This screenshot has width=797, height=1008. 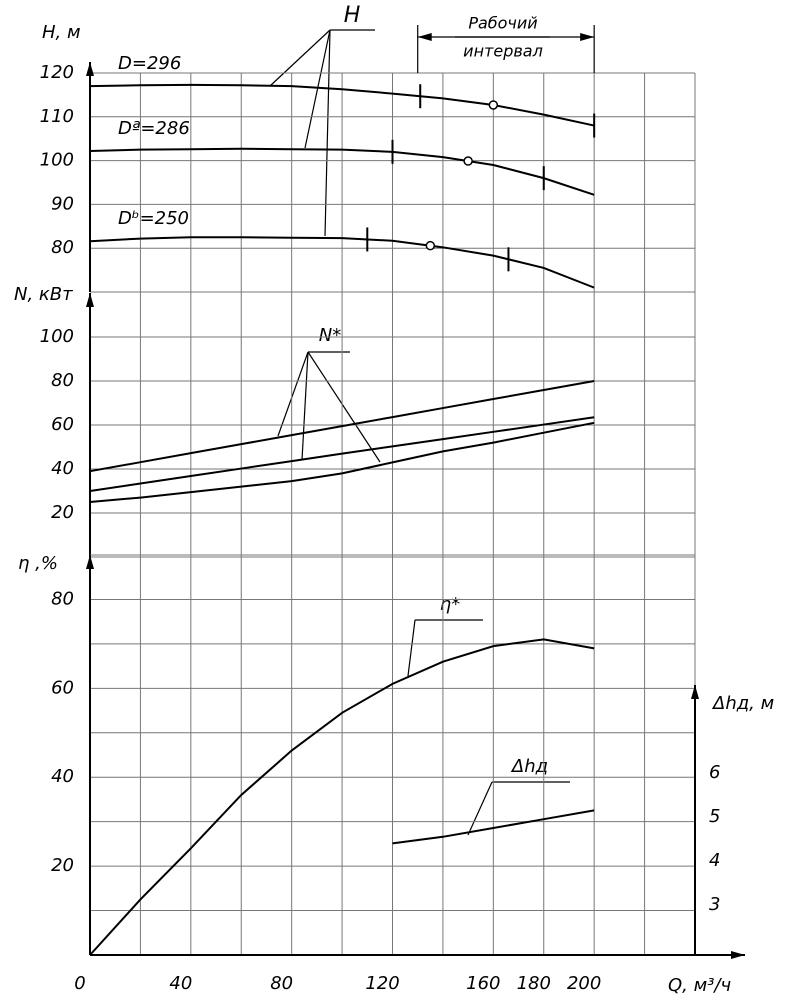 I want to click on y-tick-label: 6, so click(x=714, y=772).